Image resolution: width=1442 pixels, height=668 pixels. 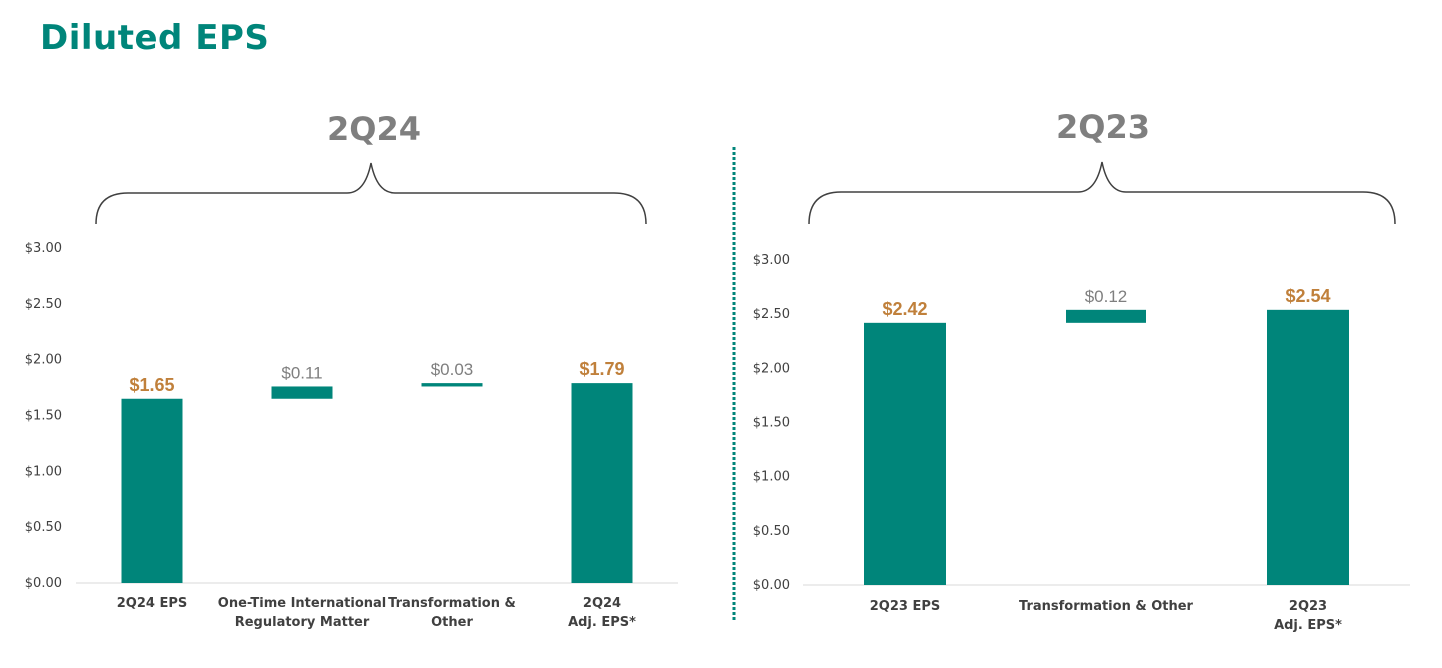 I want to click on data-label: $0.12, so click(x=1106, y=296).